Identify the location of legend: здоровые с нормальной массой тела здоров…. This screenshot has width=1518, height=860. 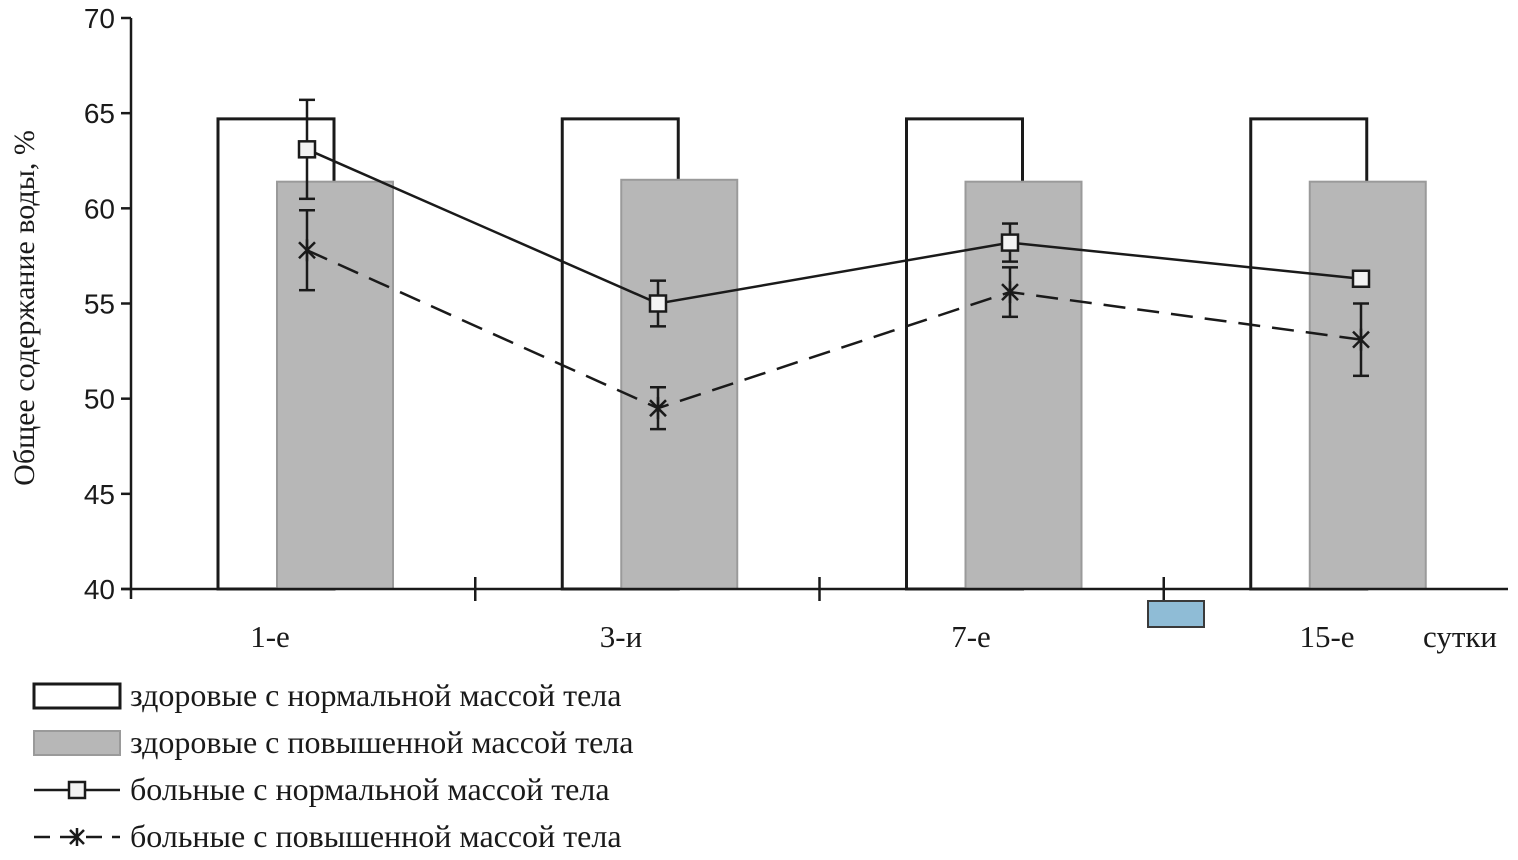
(332, 766).